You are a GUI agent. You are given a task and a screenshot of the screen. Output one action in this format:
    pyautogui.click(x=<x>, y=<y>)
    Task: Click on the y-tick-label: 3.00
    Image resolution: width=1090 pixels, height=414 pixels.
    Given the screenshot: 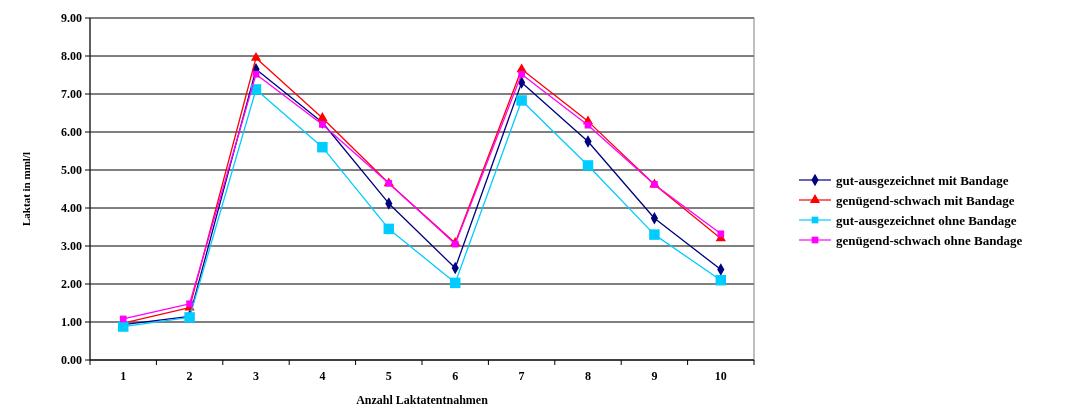 What is the action you would take?
    pyautogui.click(x=71, y=246)
    